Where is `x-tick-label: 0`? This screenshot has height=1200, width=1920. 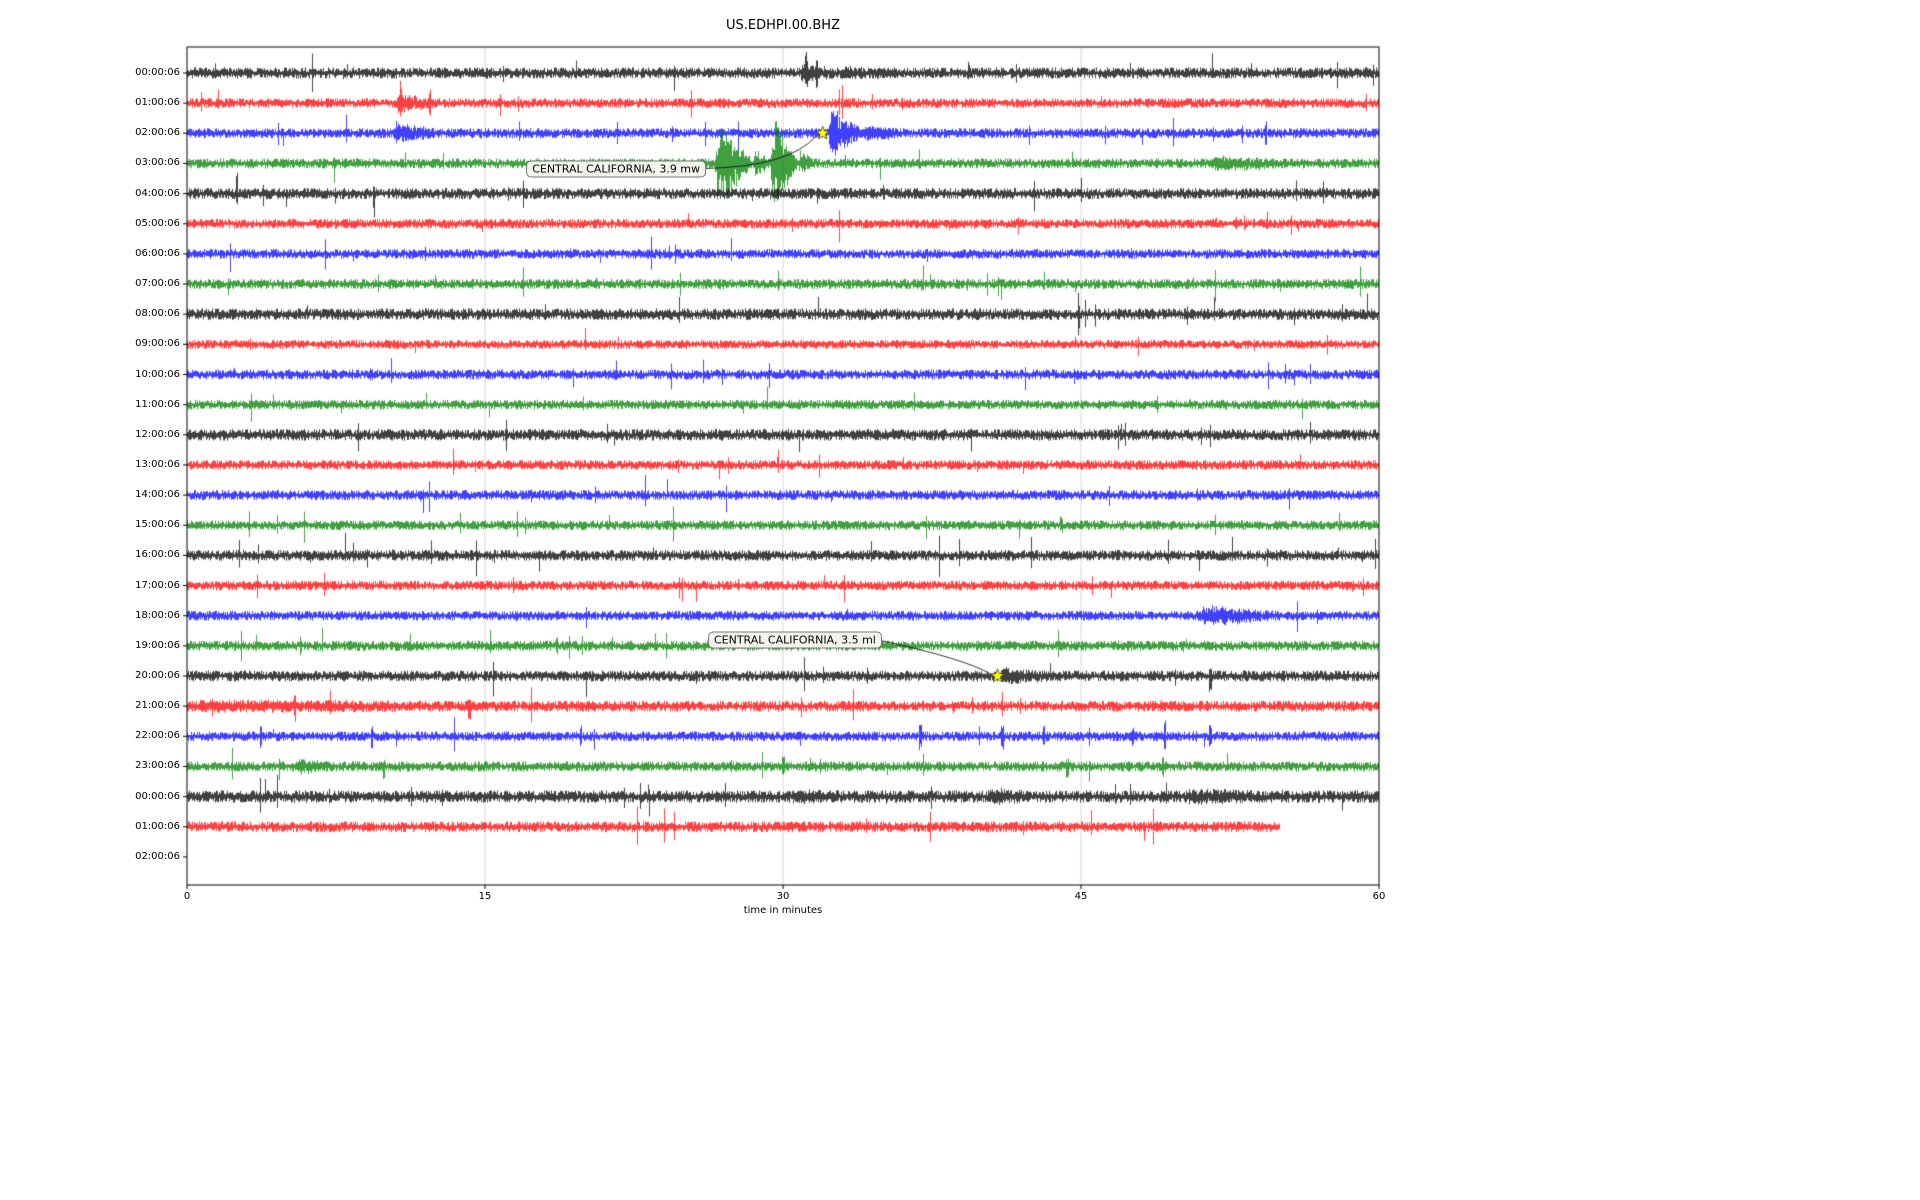 x-tick-label: 0 is located at coordinates (187, 896).